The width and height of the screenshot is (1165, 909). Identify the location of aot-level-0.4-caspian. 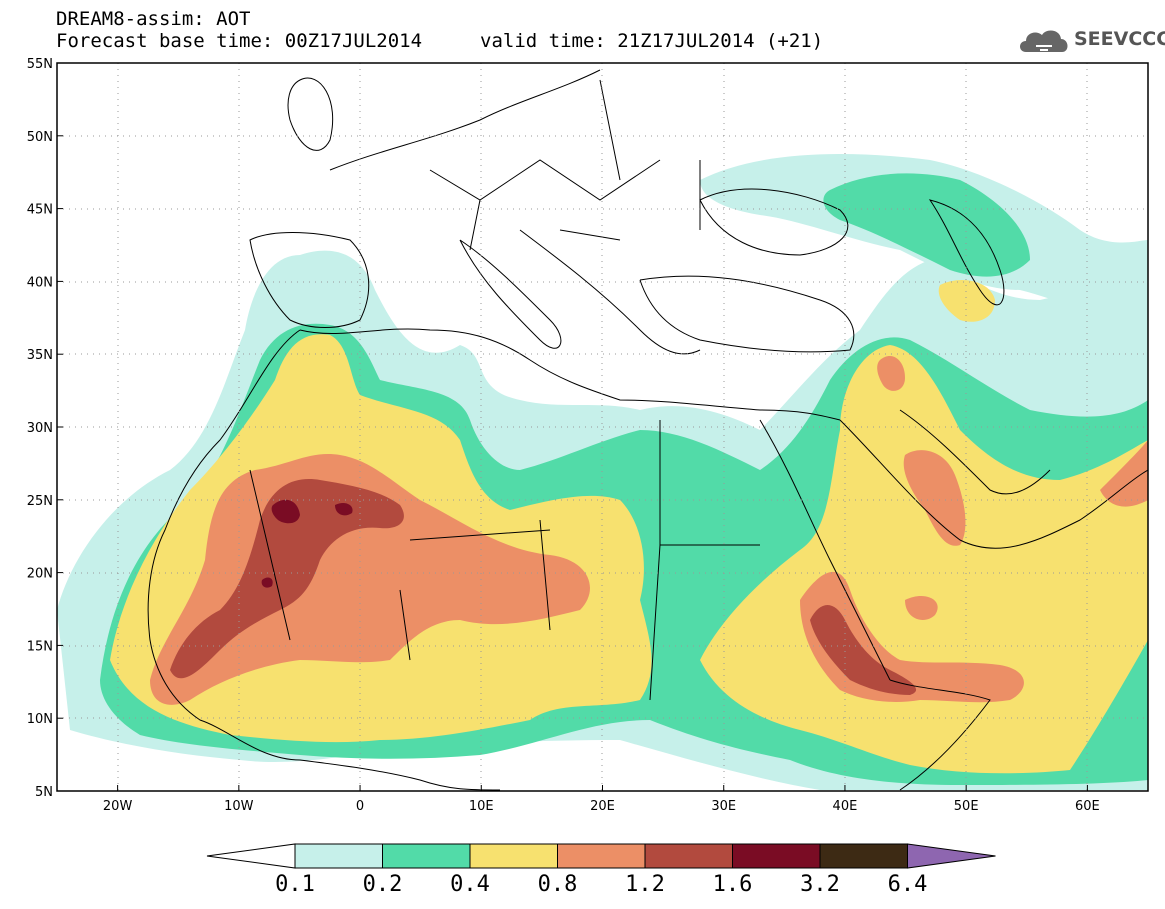
(966, 301).